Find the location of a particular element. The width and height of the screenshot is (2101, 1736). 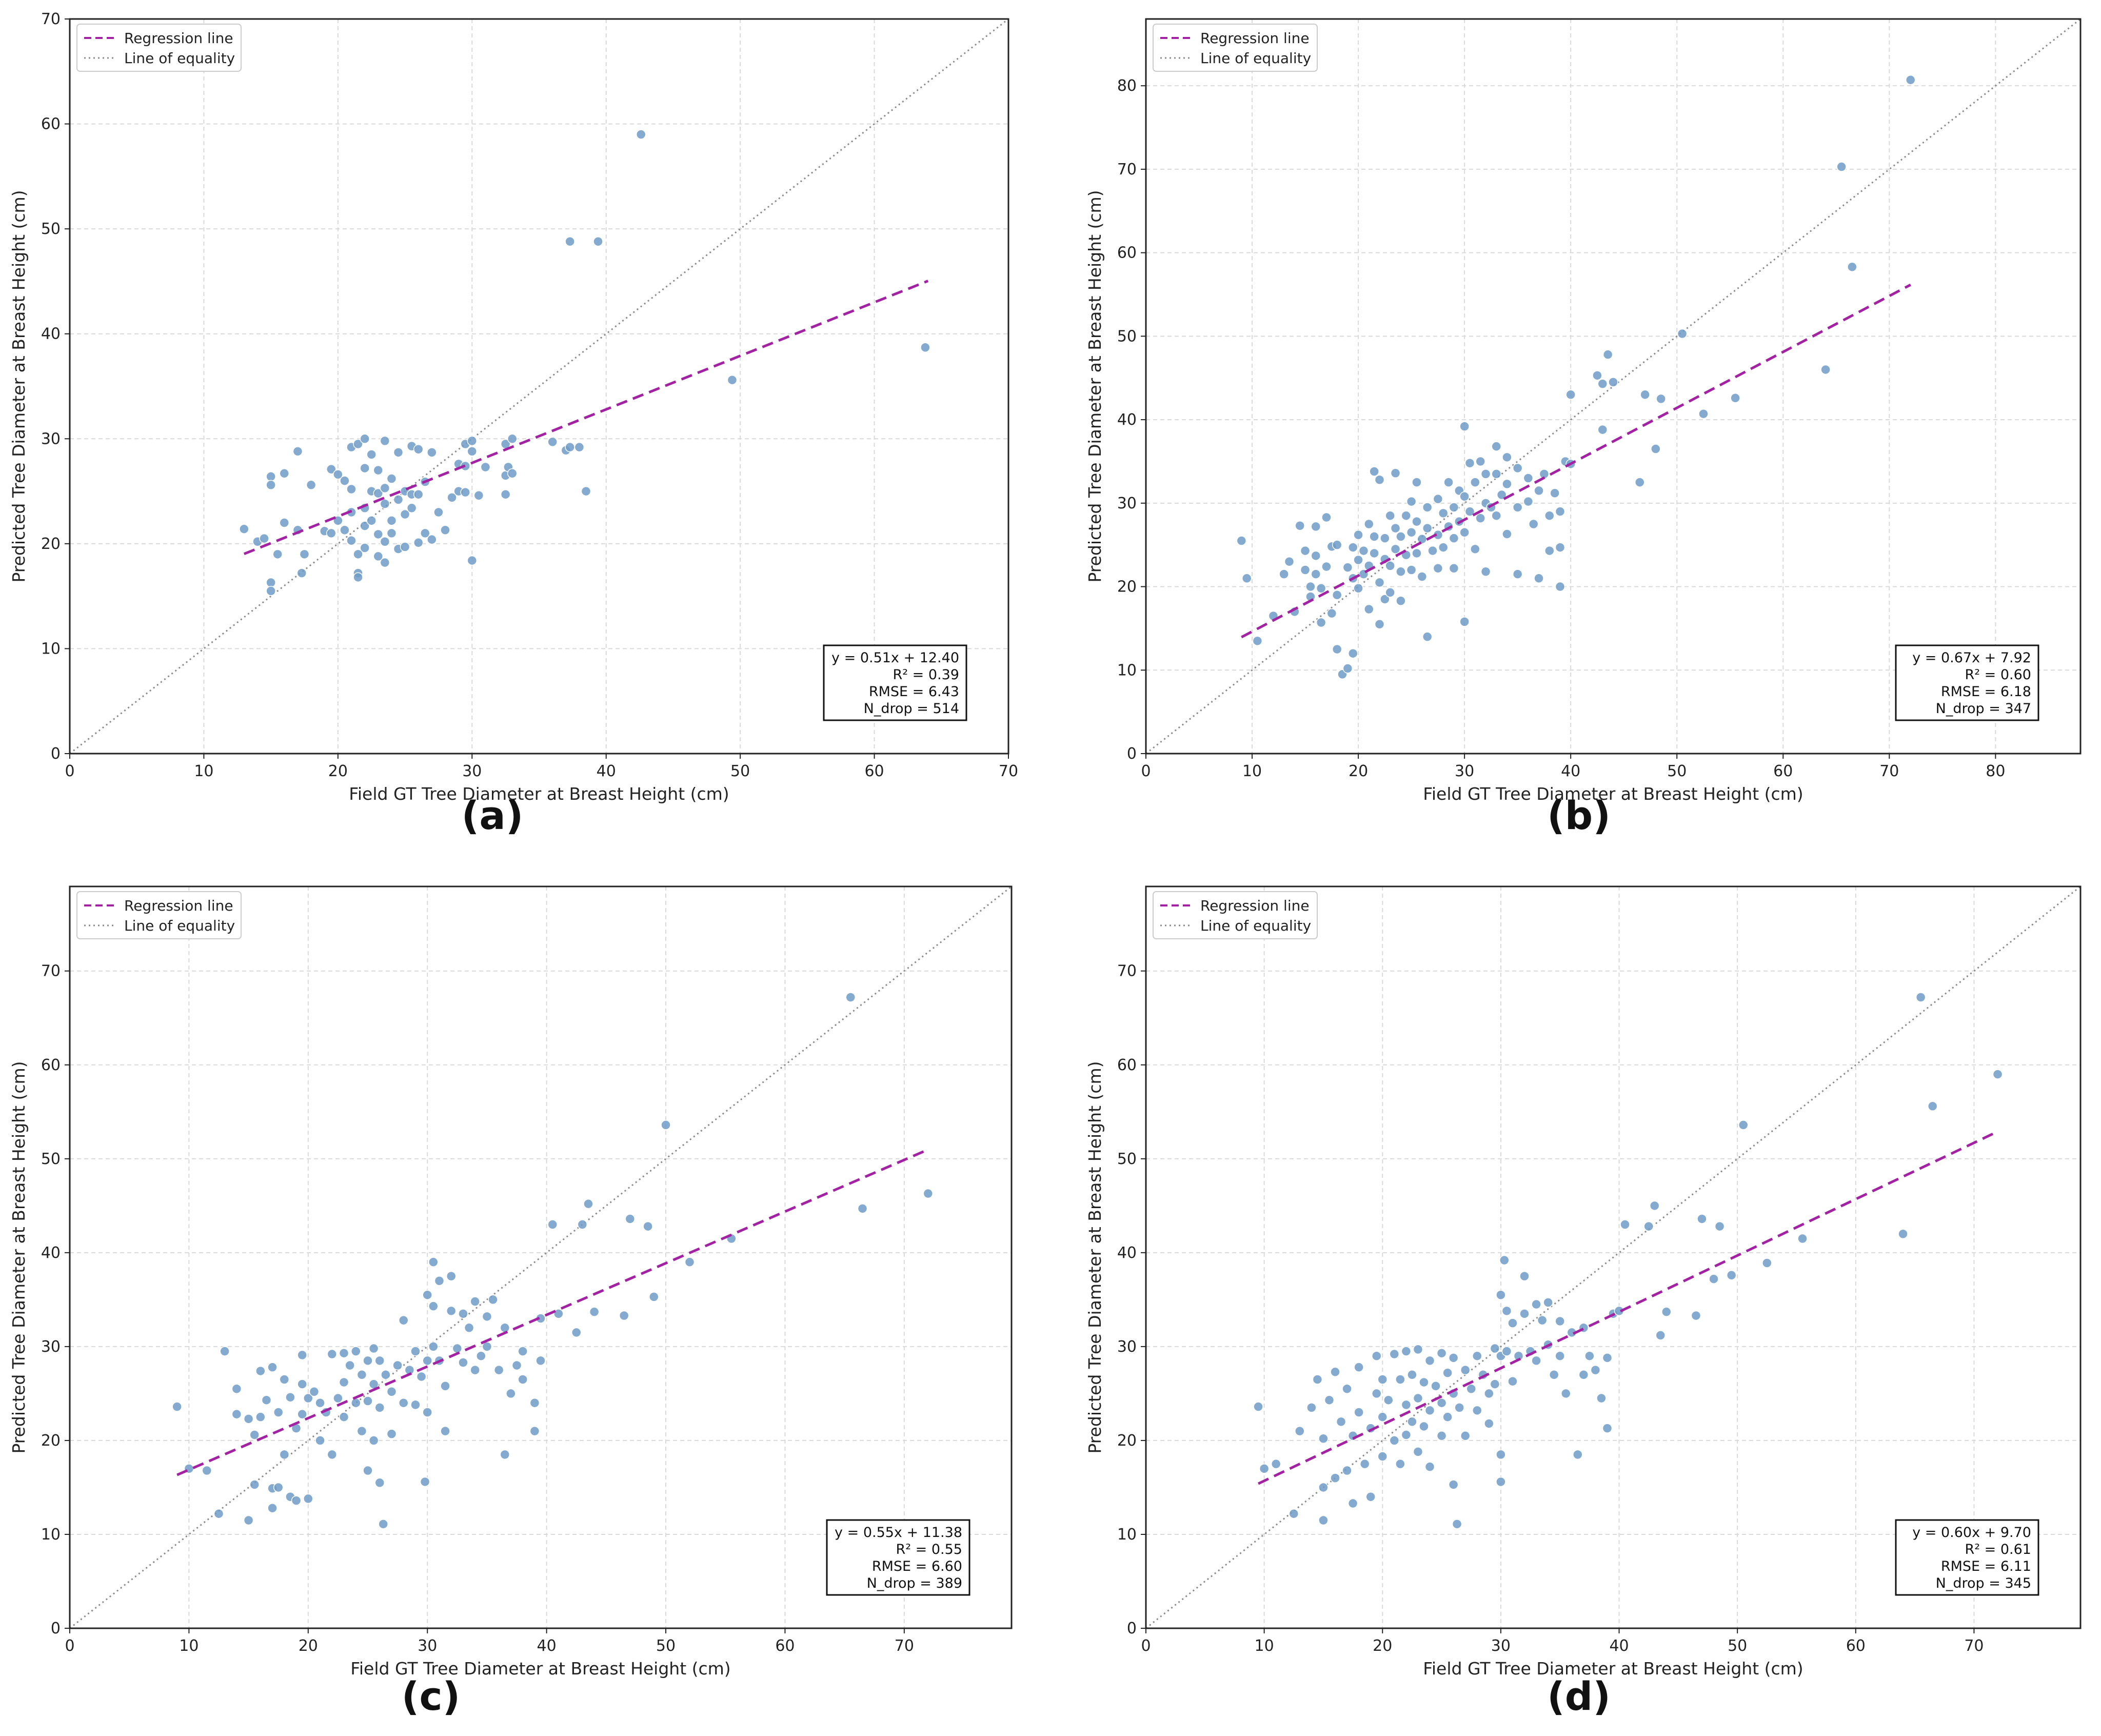

stats-line: N_drop = 514 is located at coordinates (911, 709).